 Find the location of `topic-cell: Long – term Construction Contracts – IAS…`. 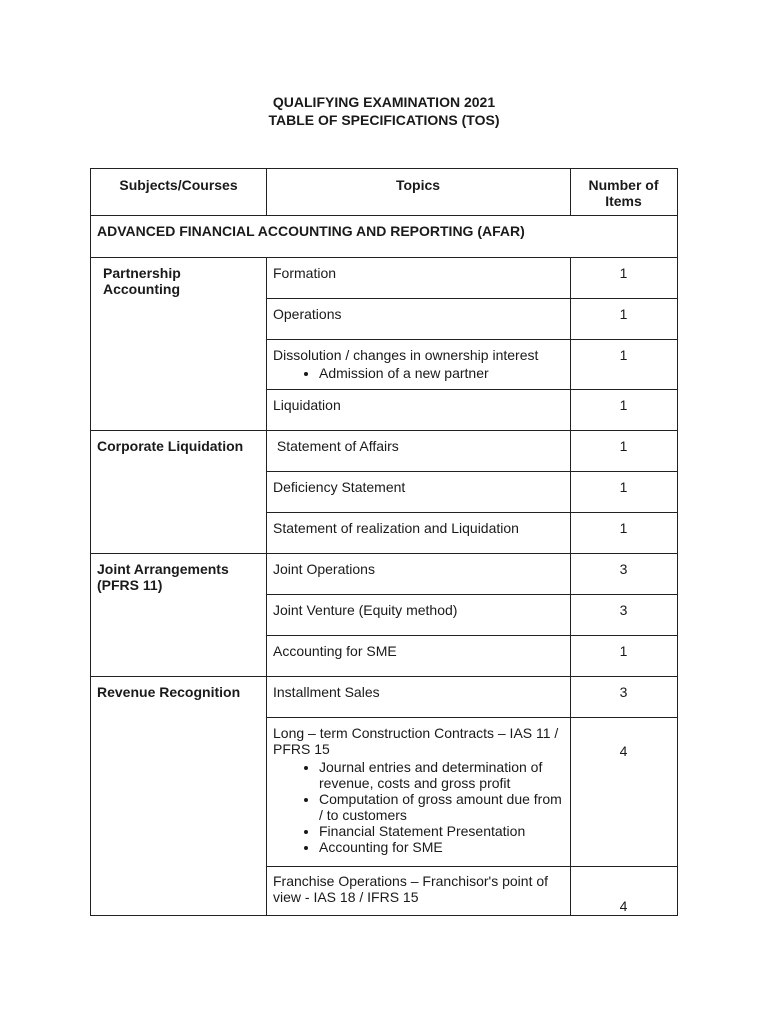

topic-cell: Long – term Construction Contracts – IAS… is located at coordinates (418, 791).